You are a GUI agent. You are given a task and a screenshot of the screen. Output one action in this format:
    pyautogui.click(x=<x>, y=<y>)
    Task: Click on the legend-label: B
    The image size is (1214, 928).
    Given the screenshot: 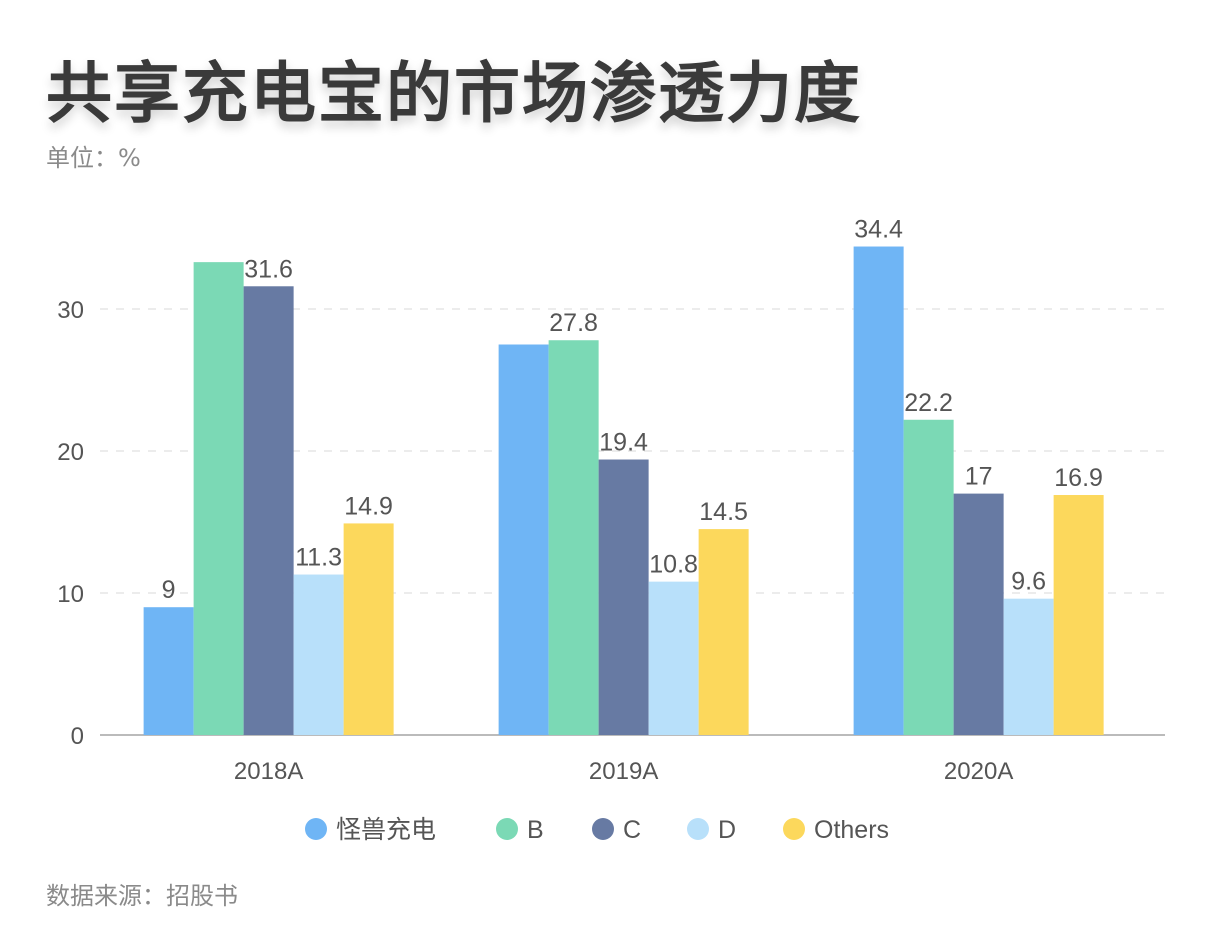 What is the action you would take?
    pyautogui.click(x=535, y=830)
    